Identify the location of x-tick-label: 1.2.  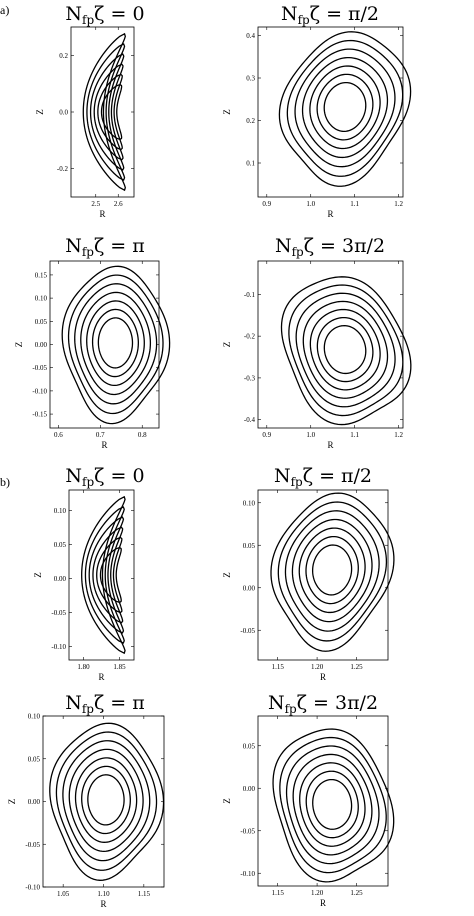
(398, 204).